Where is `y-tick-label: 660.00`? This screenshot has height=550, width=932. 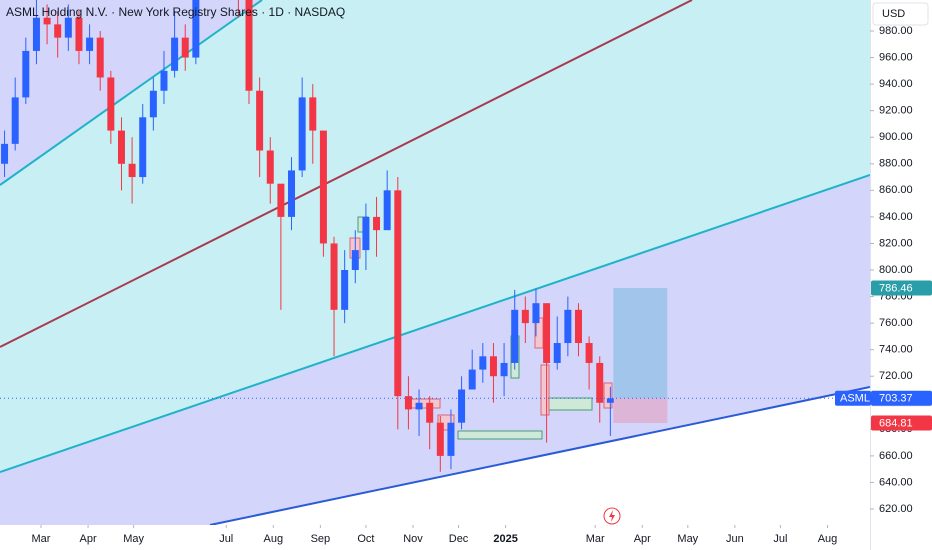 y-tick-label: 660.00 is located at coordinates (896, 456).